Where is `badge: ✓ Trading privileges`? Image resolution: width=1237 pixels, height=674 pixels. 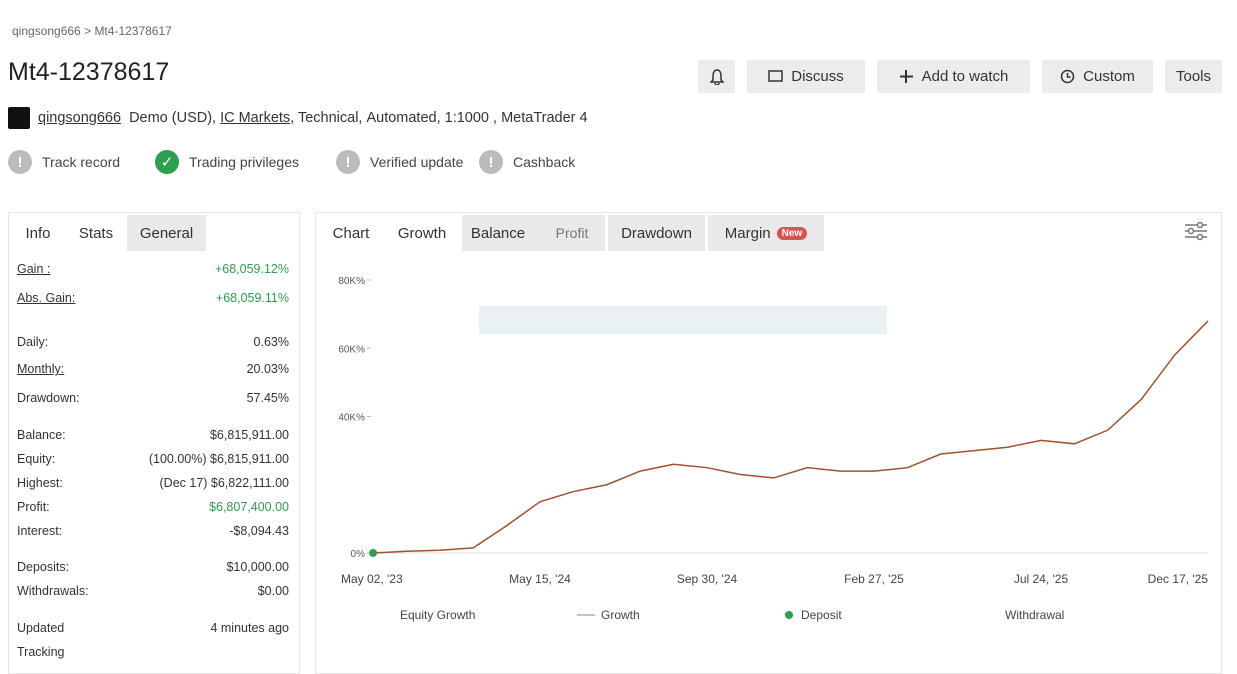 badge: ✓ Trading privileges is located at coordinates (227, 162).